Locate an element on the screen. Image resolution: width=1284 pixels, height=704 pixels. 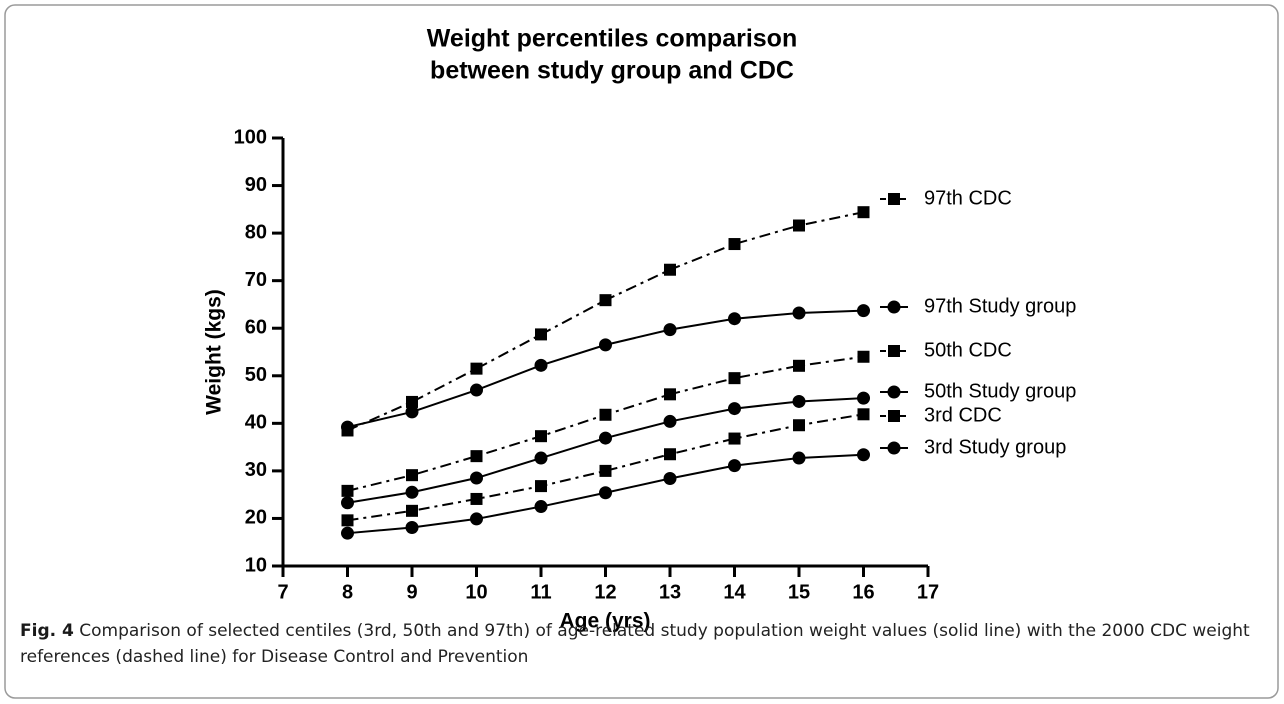
x-tick-label: 15 is located at coordinates (799, 592).